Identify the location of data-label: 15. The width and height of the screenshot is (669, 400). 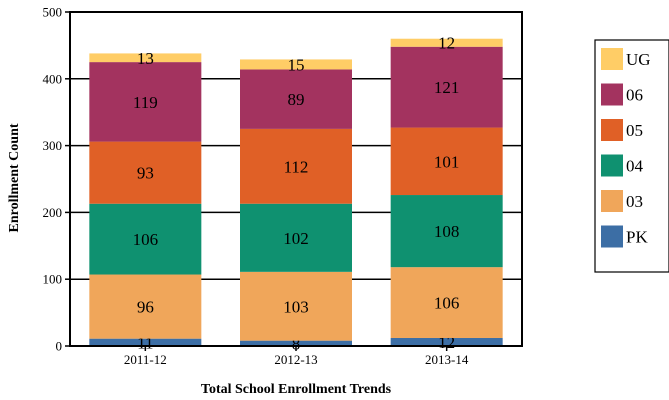
(296, 64).